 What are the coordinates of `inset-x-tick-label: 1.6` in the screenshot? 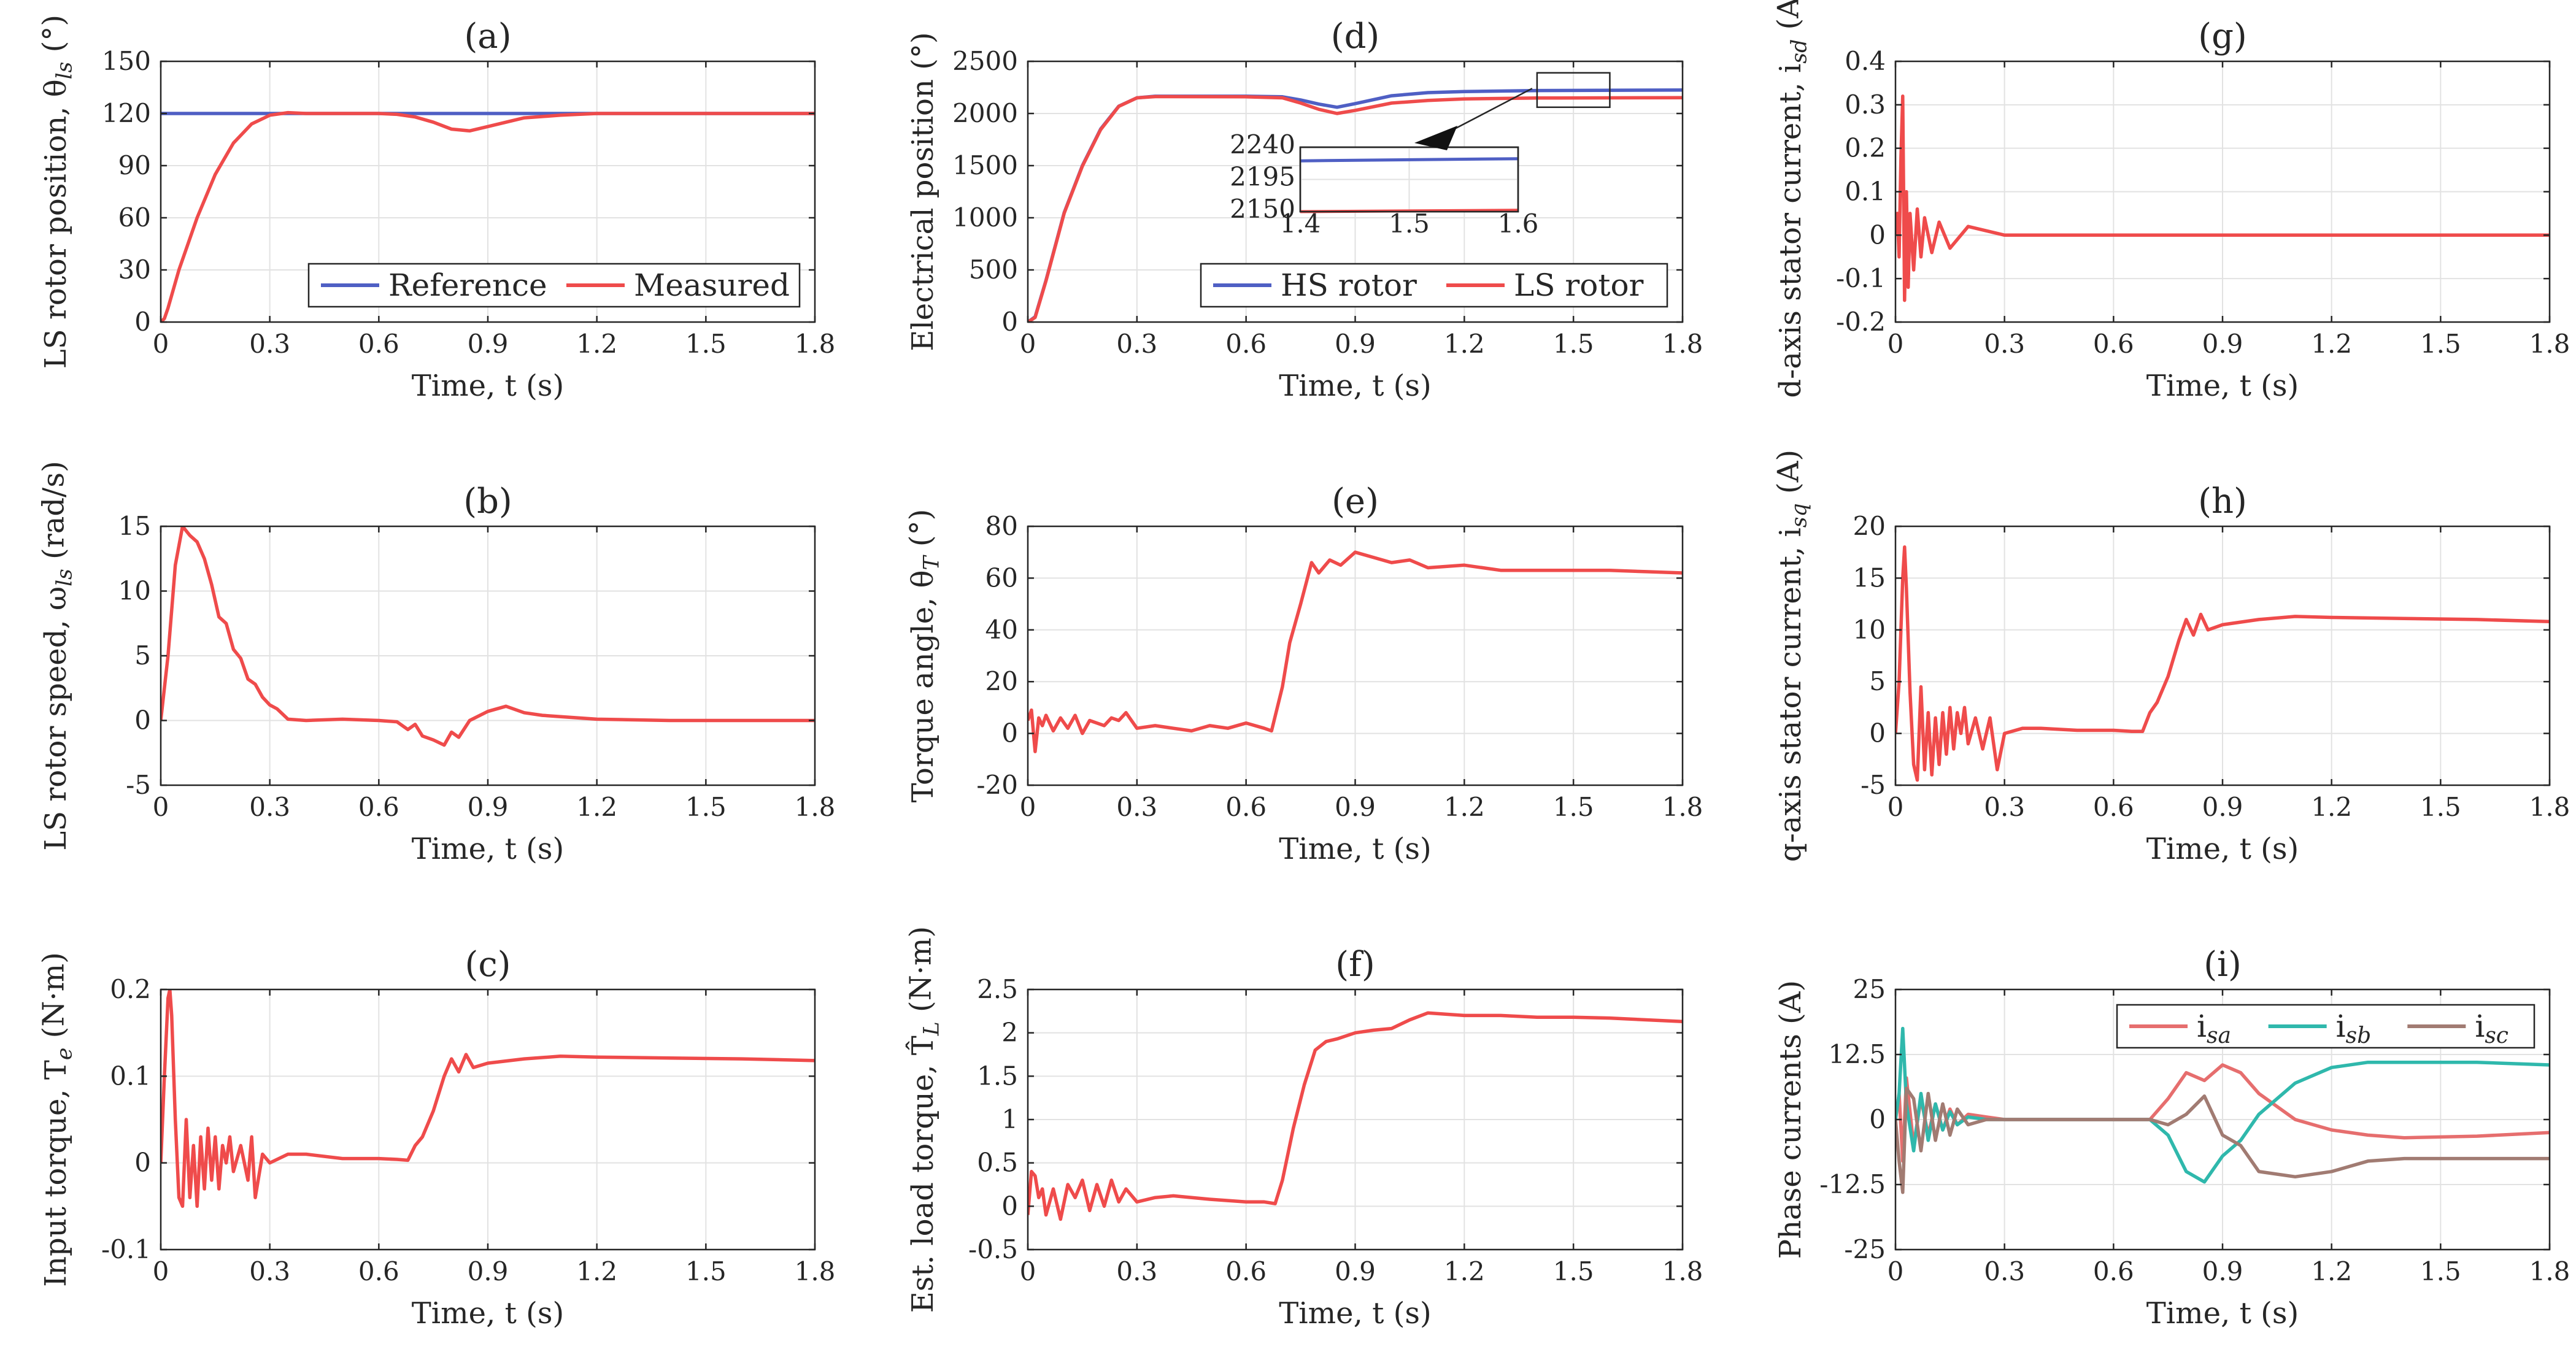 It's located at (1518, 224).